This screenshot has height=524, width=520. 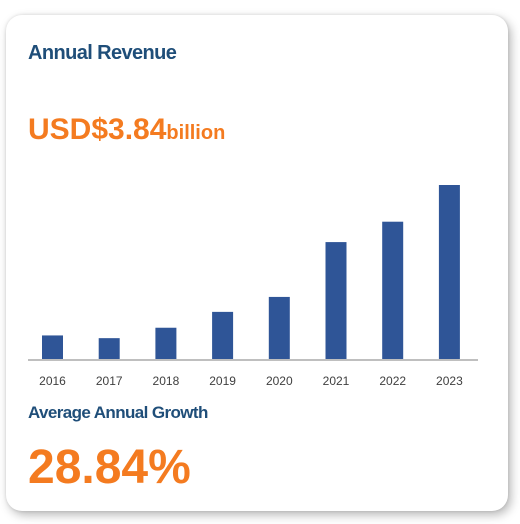 What do you see at coordinates (279, 381) in the screenshot?
I see `x-tick-2020: 2020` at bounding box center [279, 381].